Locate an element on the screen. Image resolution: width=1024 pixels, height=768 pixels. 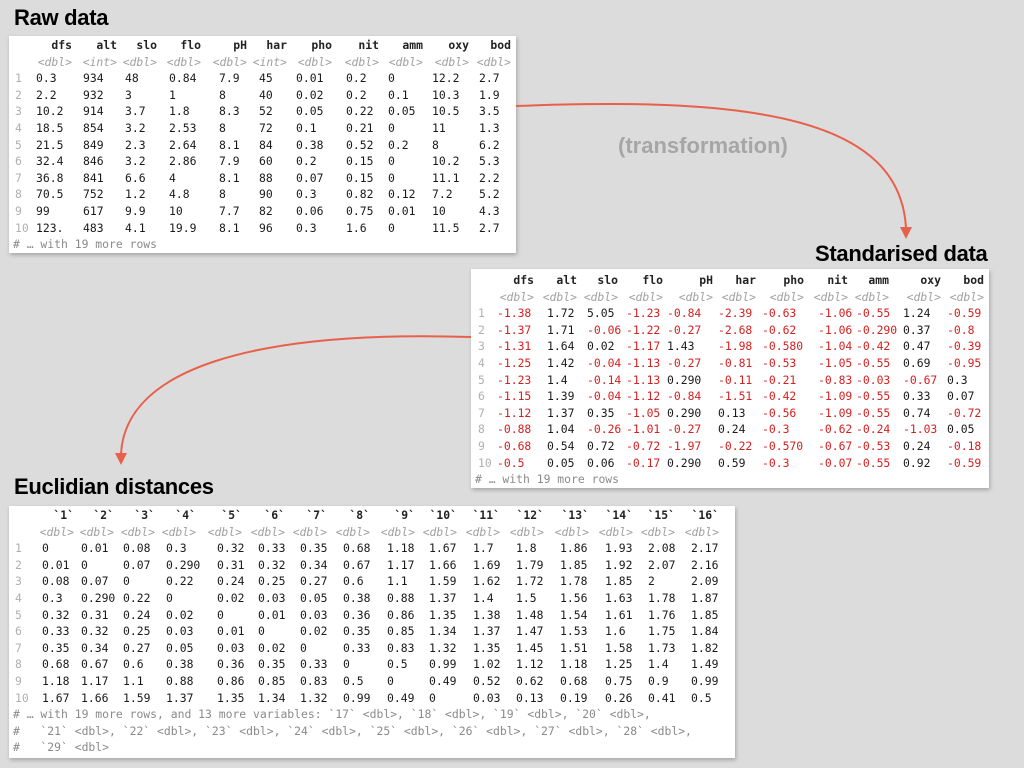
table-cell: 617 is located at coordinates (93, 210).